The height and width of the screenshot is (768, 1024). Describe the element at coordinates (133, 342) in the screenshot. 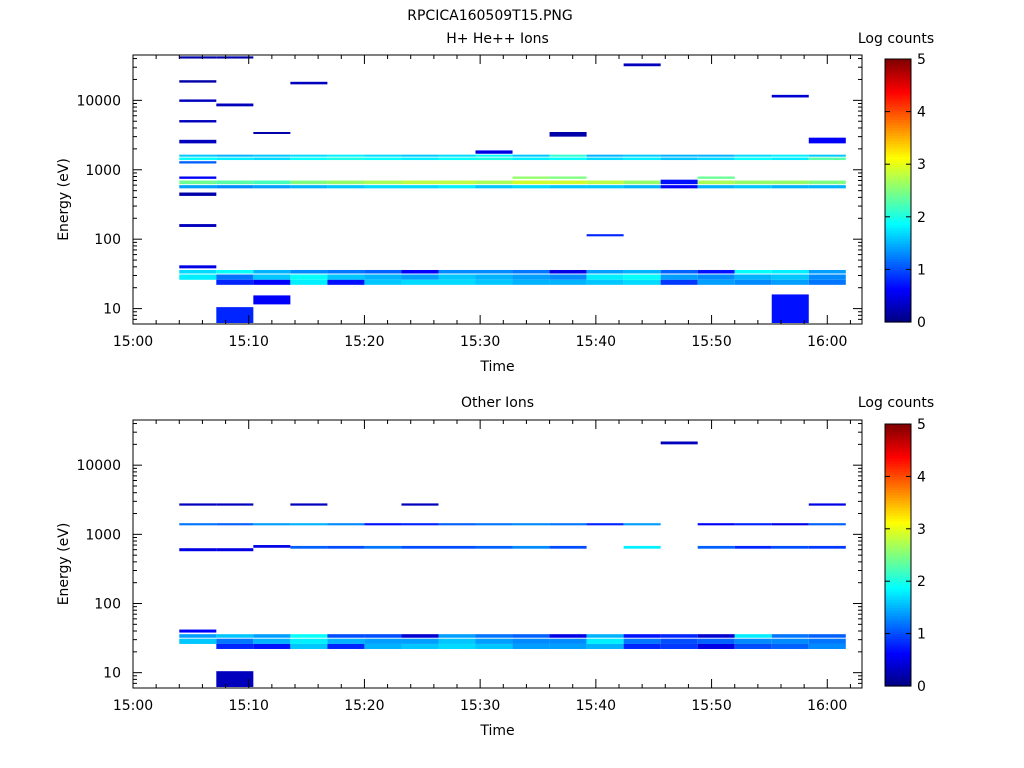

I see `x-tick-label: 15:00` at that location.